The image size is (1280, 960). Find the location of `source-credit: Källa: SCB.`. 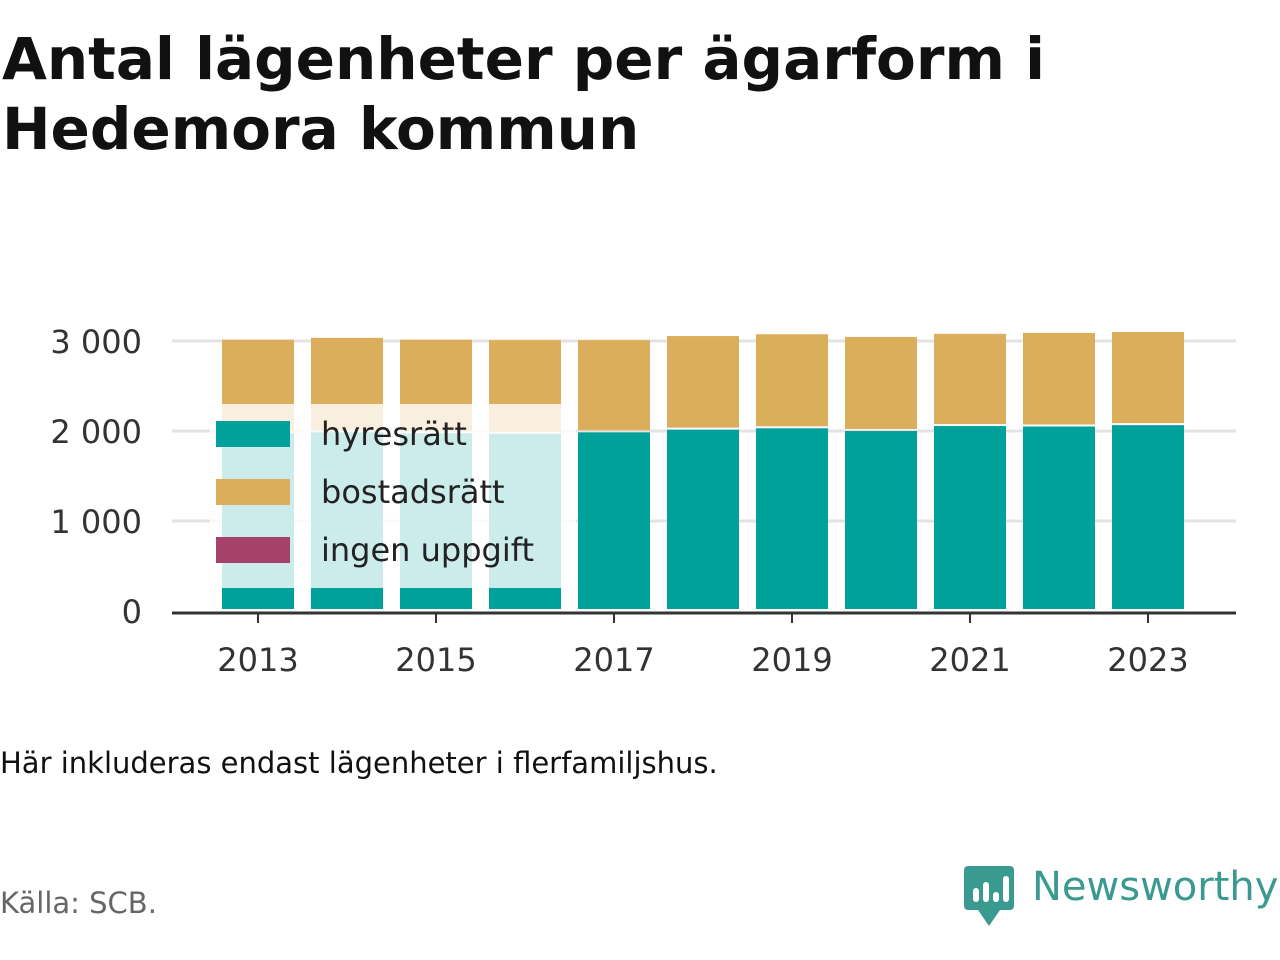

source-credit: Källa: SCB. is located at coordinates (78, 903).